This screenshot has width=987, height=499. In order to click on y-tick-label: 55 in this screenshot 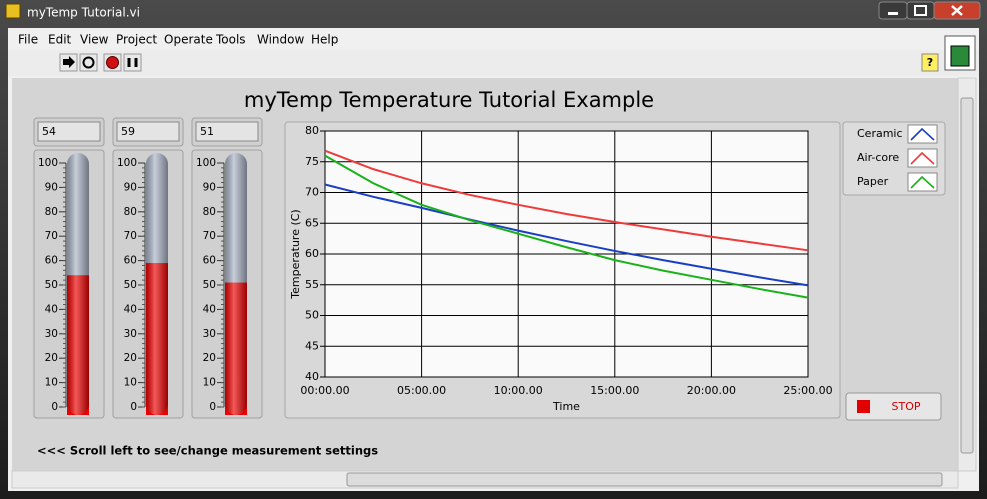, I will do `click(312, 284)`.